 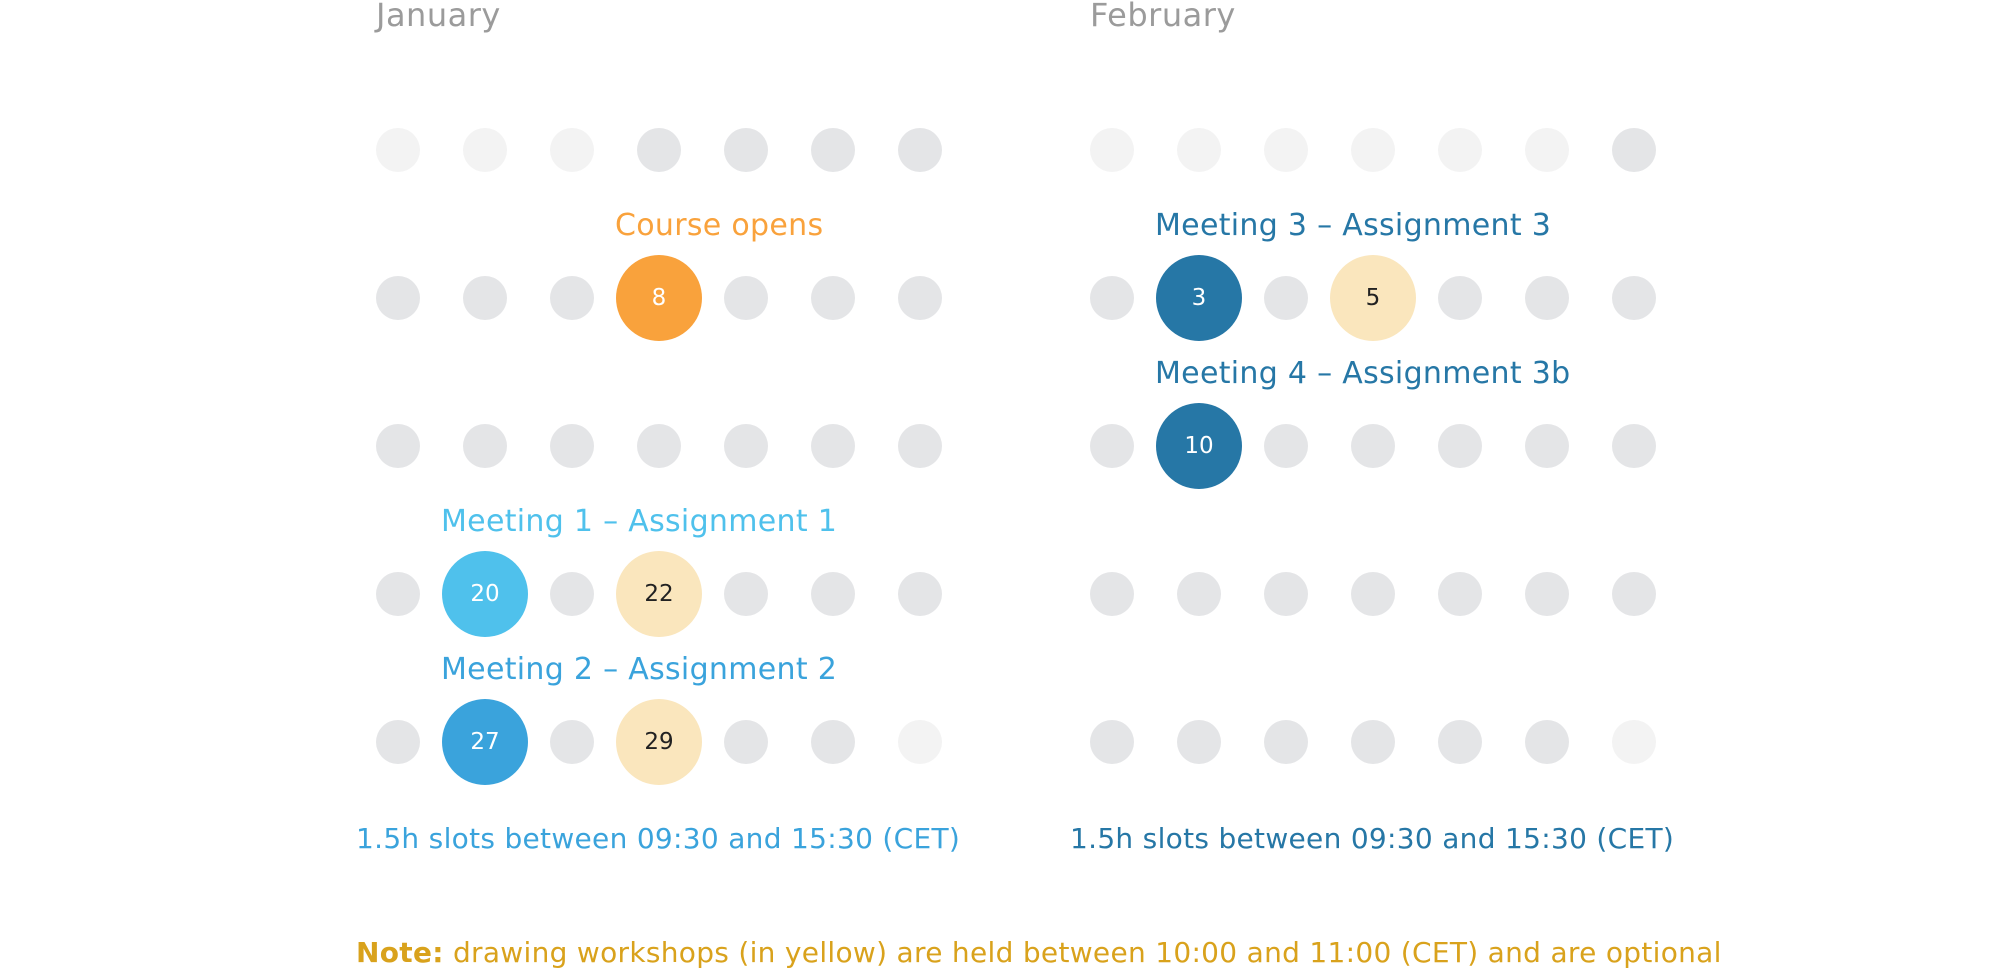 What do you see at coordinates (485, 742) in the screenshot?
I see `calendar-day-27: 27` at bounding box center [485, 742].